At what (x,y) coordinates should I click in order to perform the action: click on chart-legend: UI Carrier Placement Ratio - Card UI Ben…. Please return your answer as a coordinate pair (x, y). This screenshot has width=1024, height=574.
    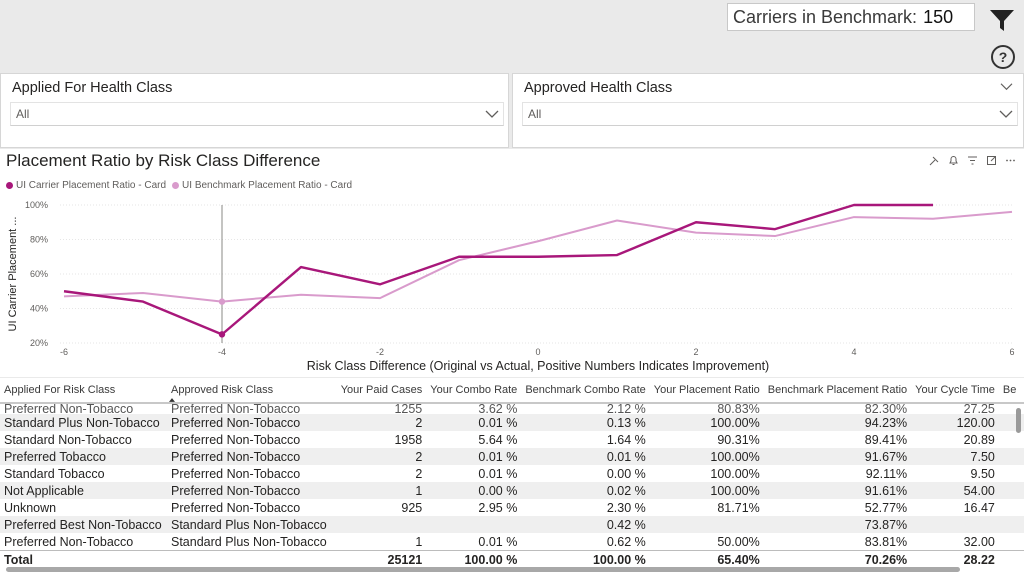
    Looking at the image, I should click on (179, 185).